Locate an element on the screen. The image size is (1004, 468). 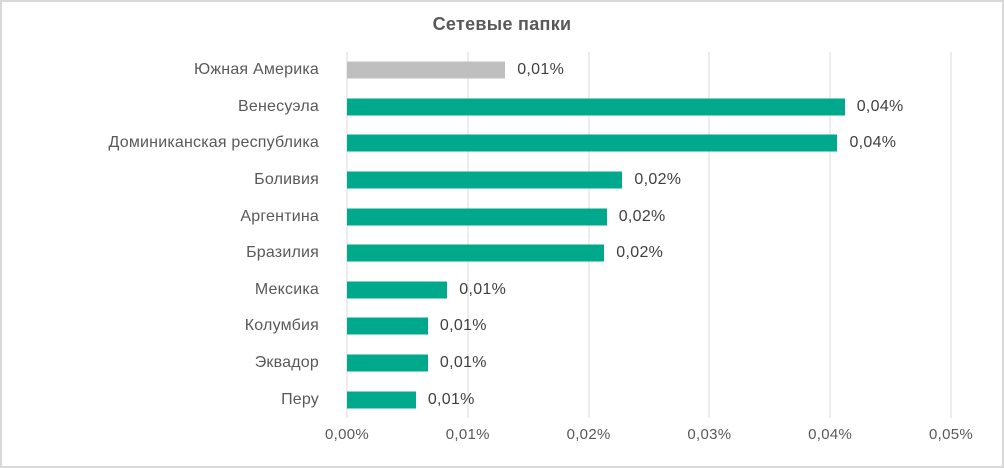
category-label: Венесуэла is located at coordinates (278, 106).